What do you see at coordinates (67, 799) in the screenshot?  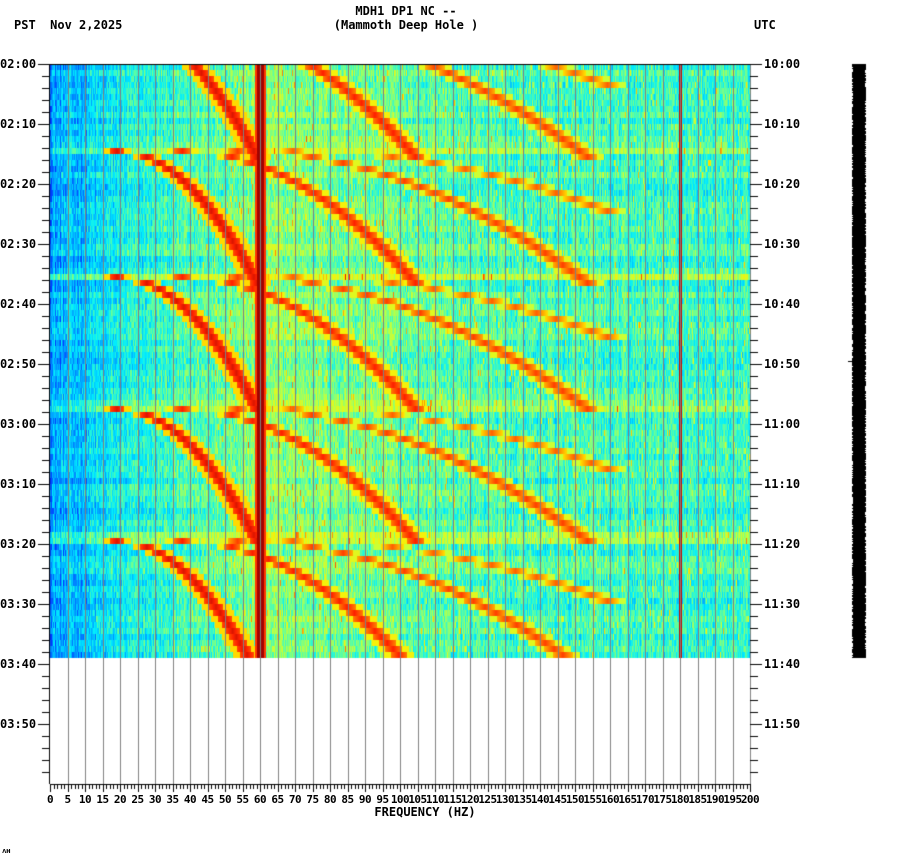 I see `x-tick-label: 5` at bounding box center [67, 799].